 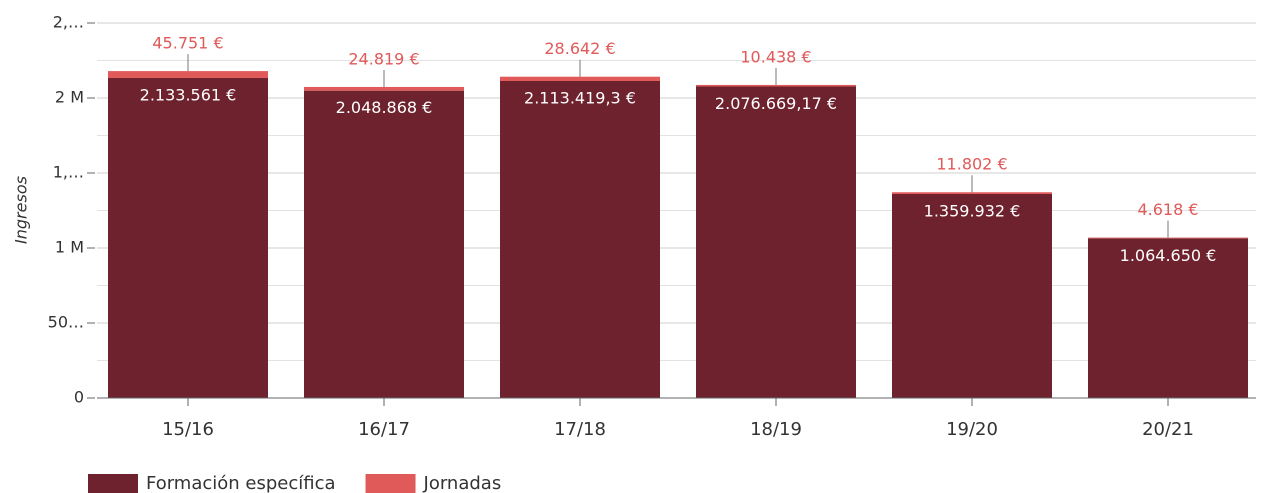 I want to click on x-tick-label: 15/16, so click(x=188, y=429).